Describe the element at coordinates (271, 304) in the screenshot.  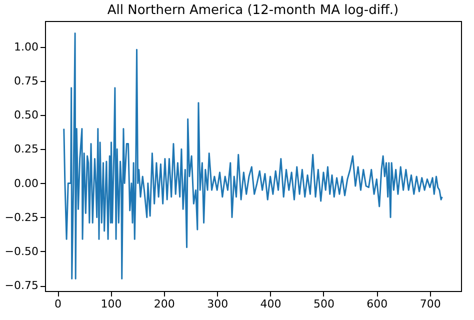
I see `x-tick-label: 400` at that location.